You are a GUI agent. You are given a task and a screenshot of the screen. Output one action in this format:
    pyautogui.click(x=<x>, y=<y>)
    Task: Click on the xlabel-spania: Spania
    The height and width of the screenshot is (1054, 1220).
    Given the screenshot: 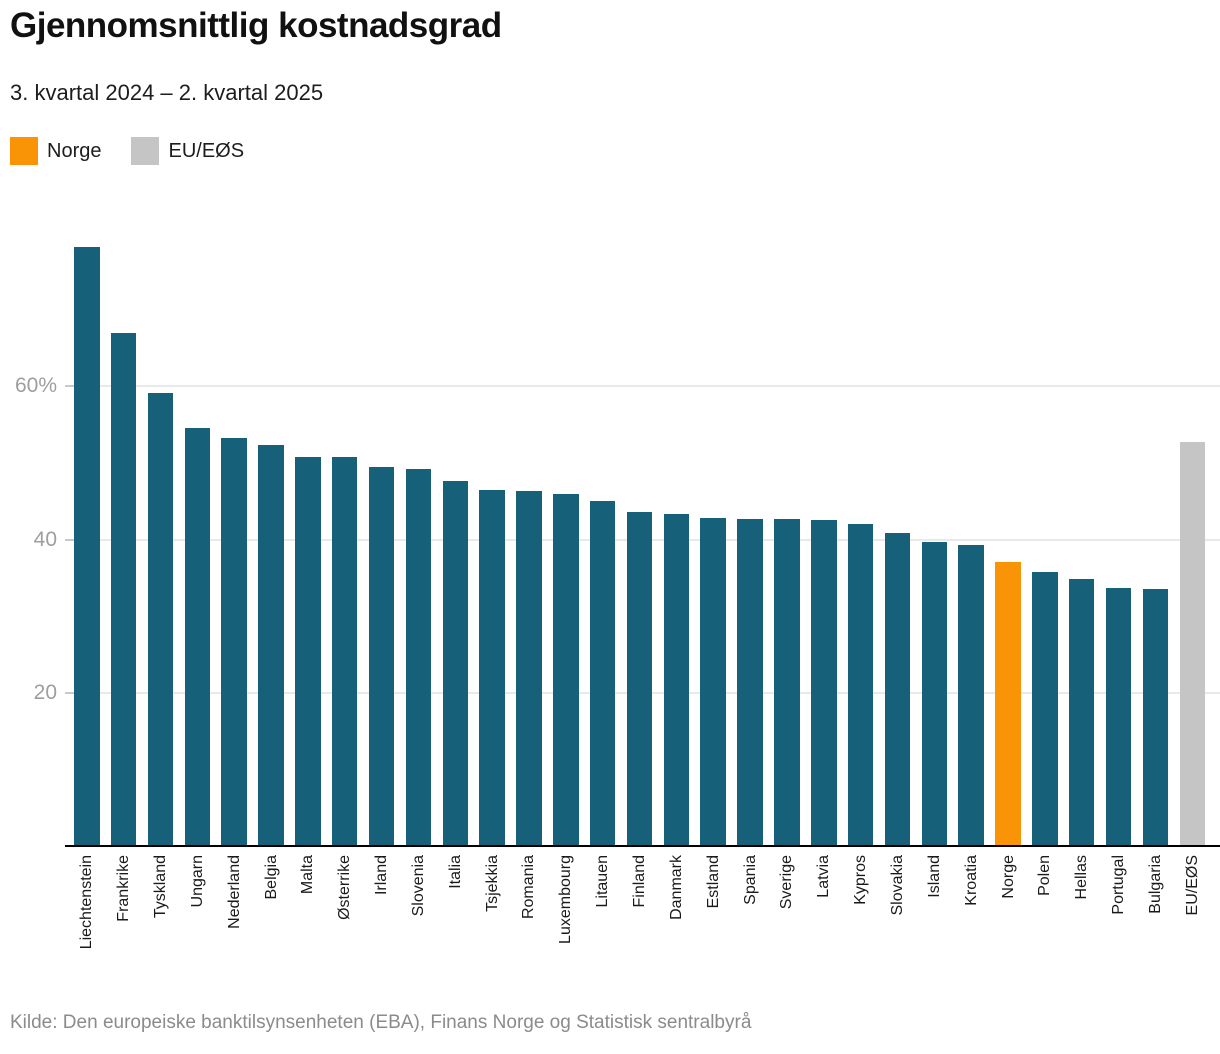 What is the action you would take?
    pyautogui.click(x=750, y=880)
    